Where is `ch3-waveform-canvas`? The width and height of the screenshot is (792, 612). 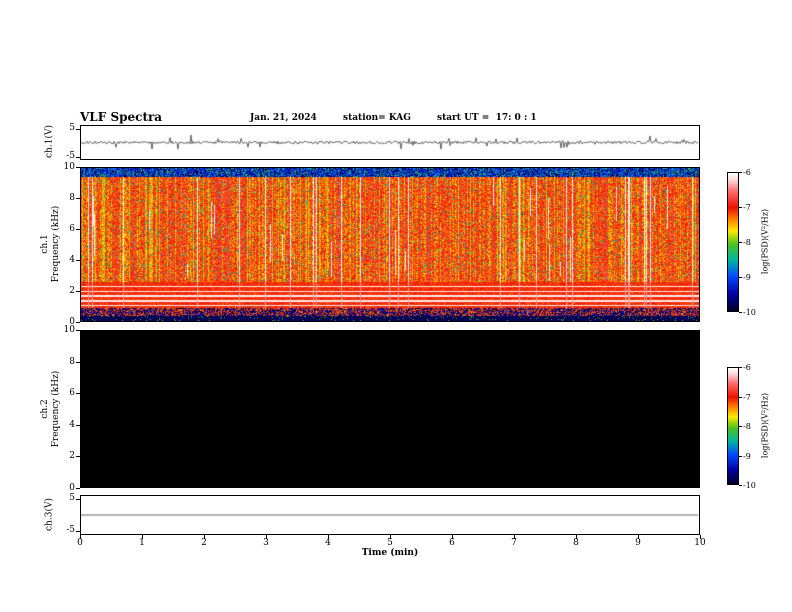
ch3-waveform-canvas is located at coordinates (390, 515).